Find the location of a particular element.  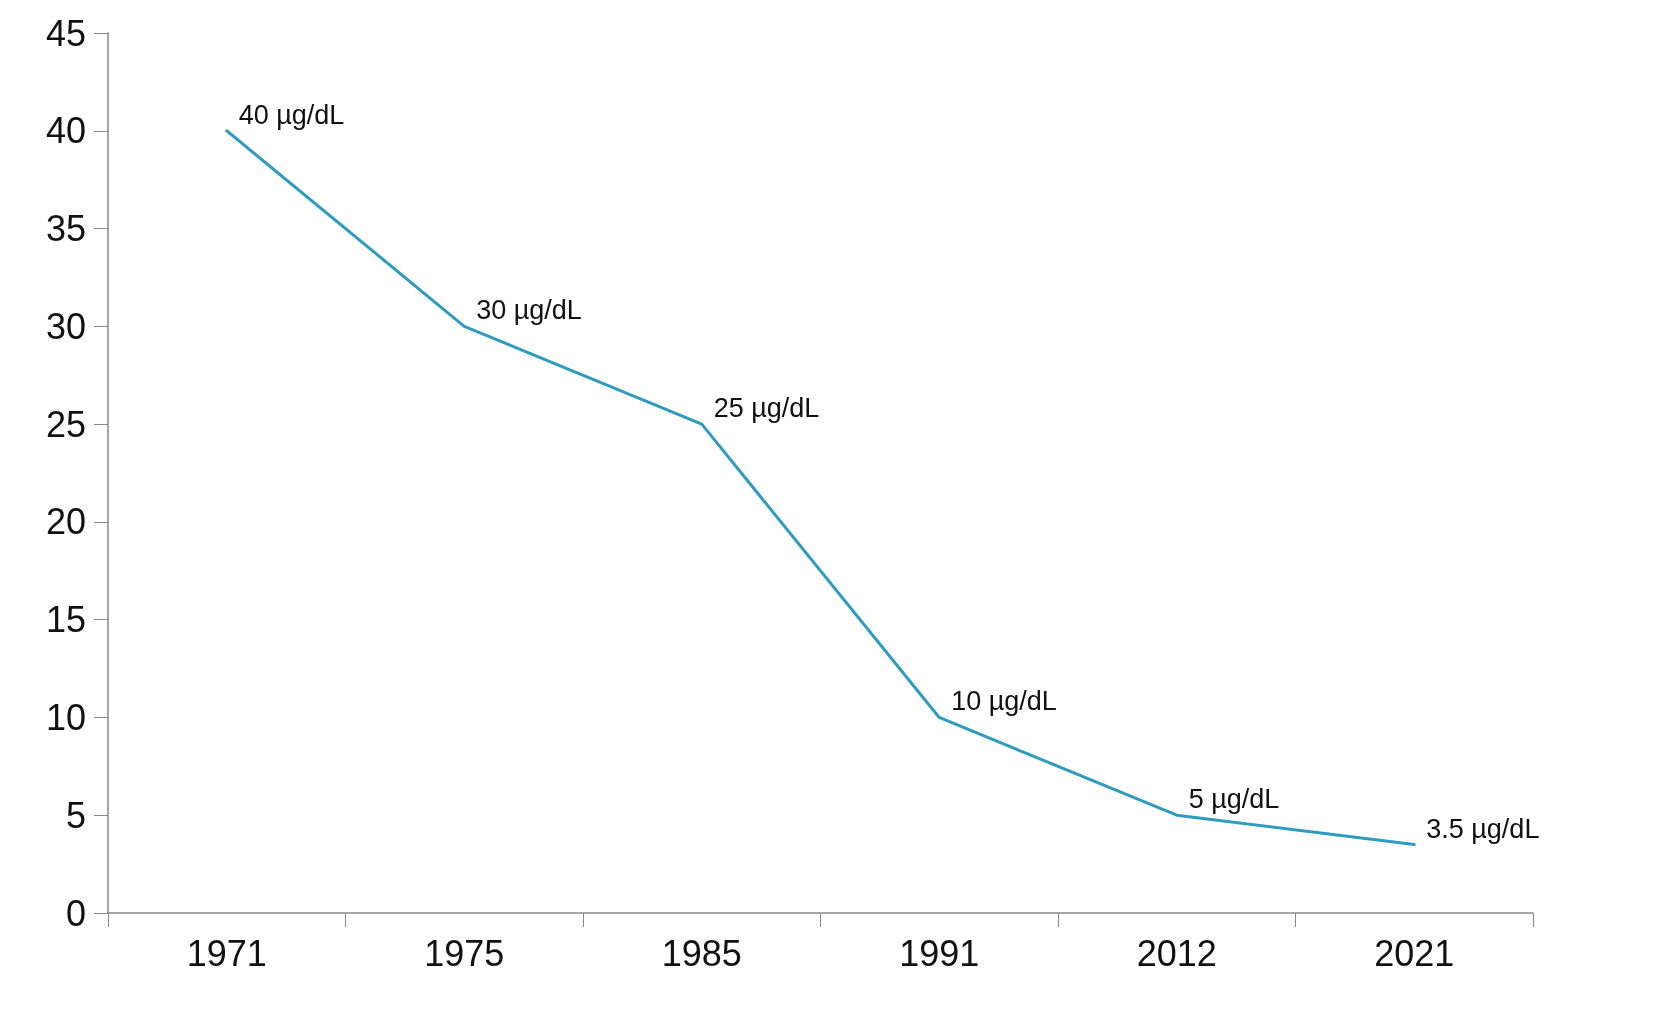

y-tick-label: 10 is located at coordinates (65, 717).